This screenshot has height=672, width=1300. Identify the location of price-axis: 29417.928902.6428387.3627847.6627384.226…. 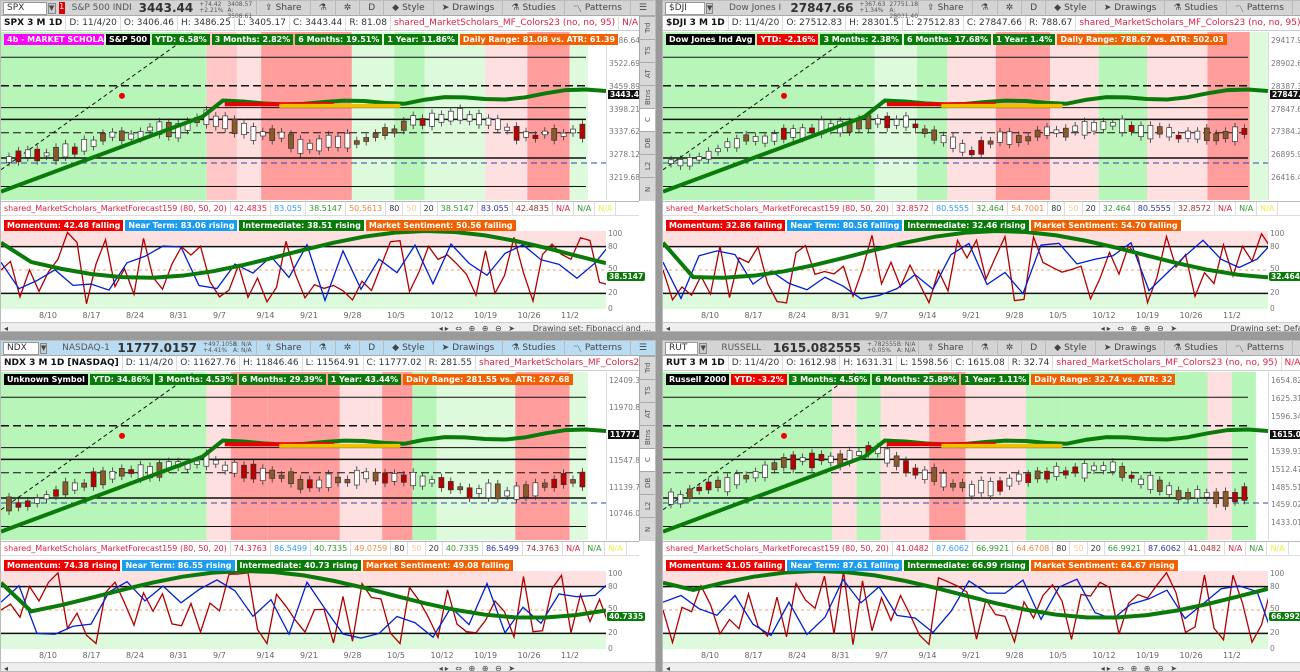
(1284, 116).